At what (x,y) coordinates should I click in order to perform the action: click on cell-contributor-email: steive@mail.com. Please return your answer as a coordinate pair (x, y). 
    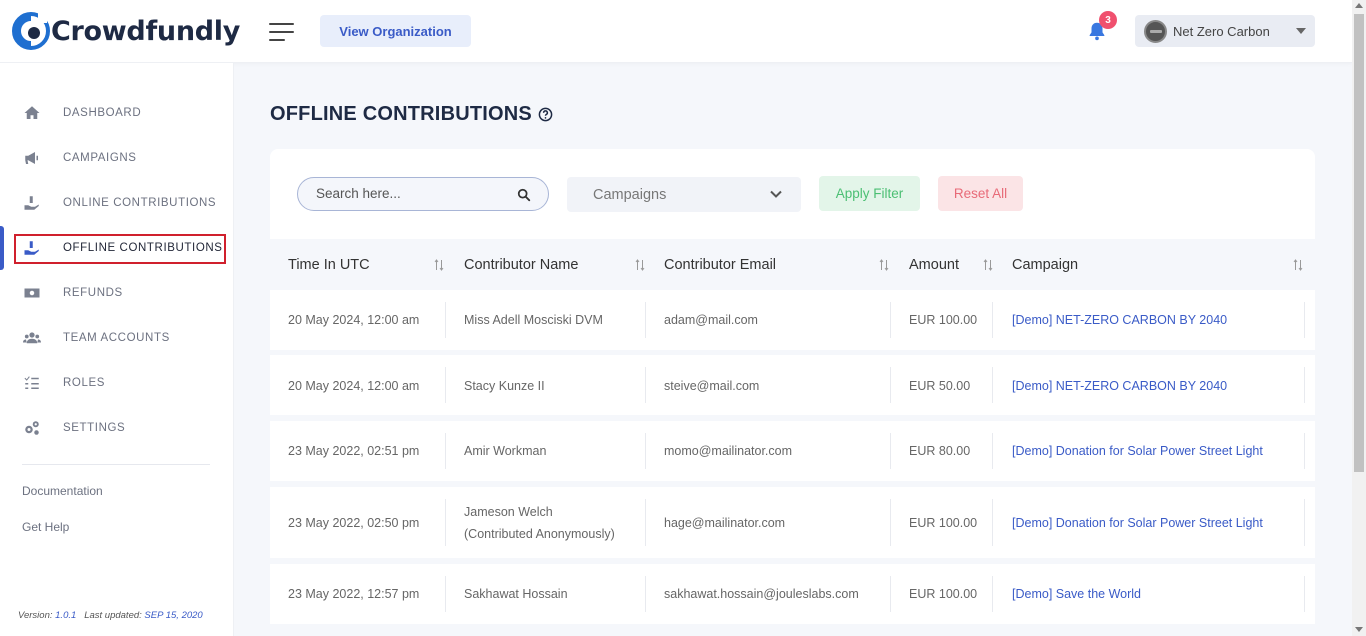
    Looking at the image, I should click on (712, 386).